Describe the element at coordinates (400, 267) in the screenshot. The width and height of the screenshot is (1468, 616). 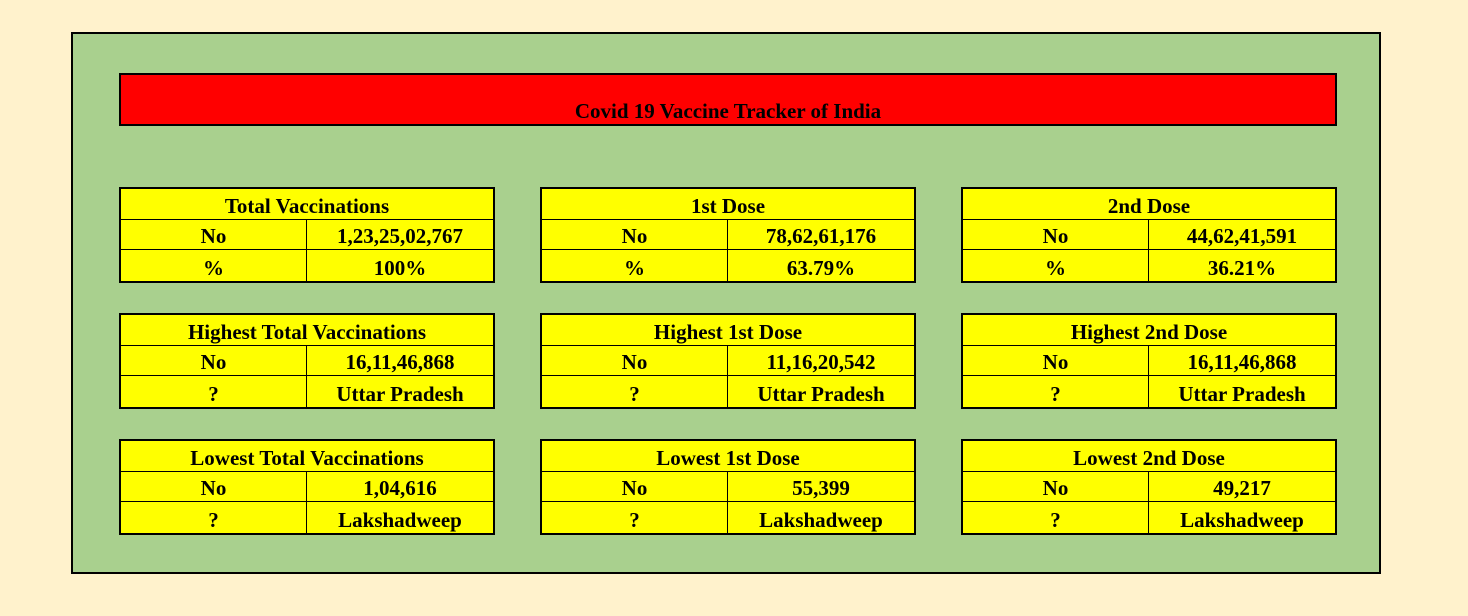
I see `percent-value: 100%` at that location.